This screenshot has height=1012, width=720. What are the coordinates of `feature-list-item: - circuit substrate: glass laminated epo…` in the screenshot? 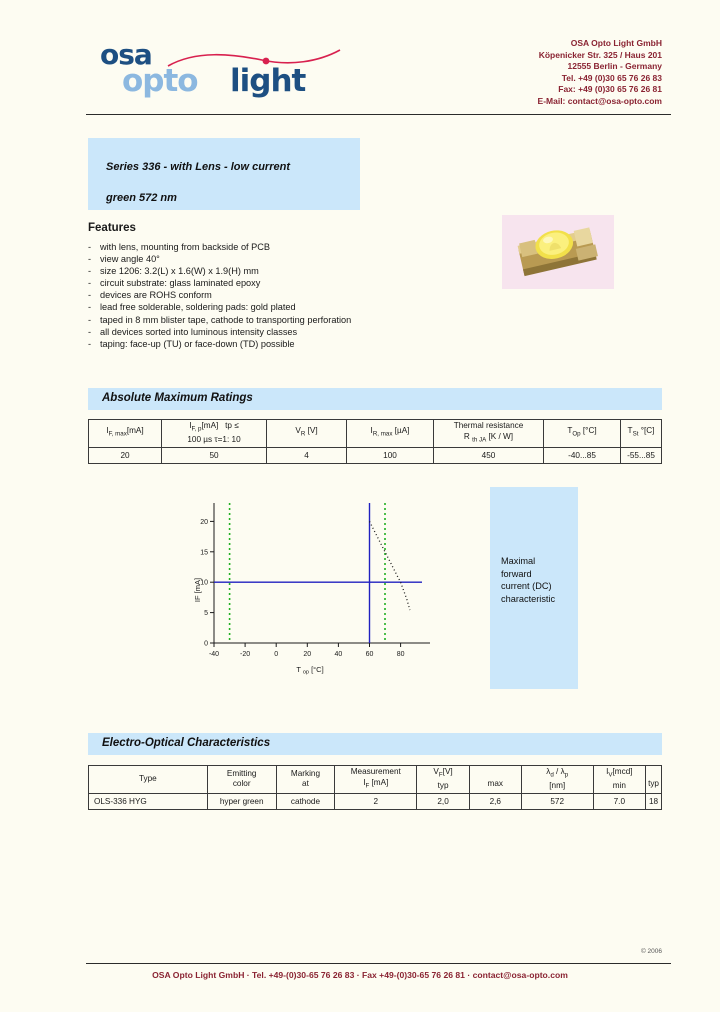 It's located at (238, 284).